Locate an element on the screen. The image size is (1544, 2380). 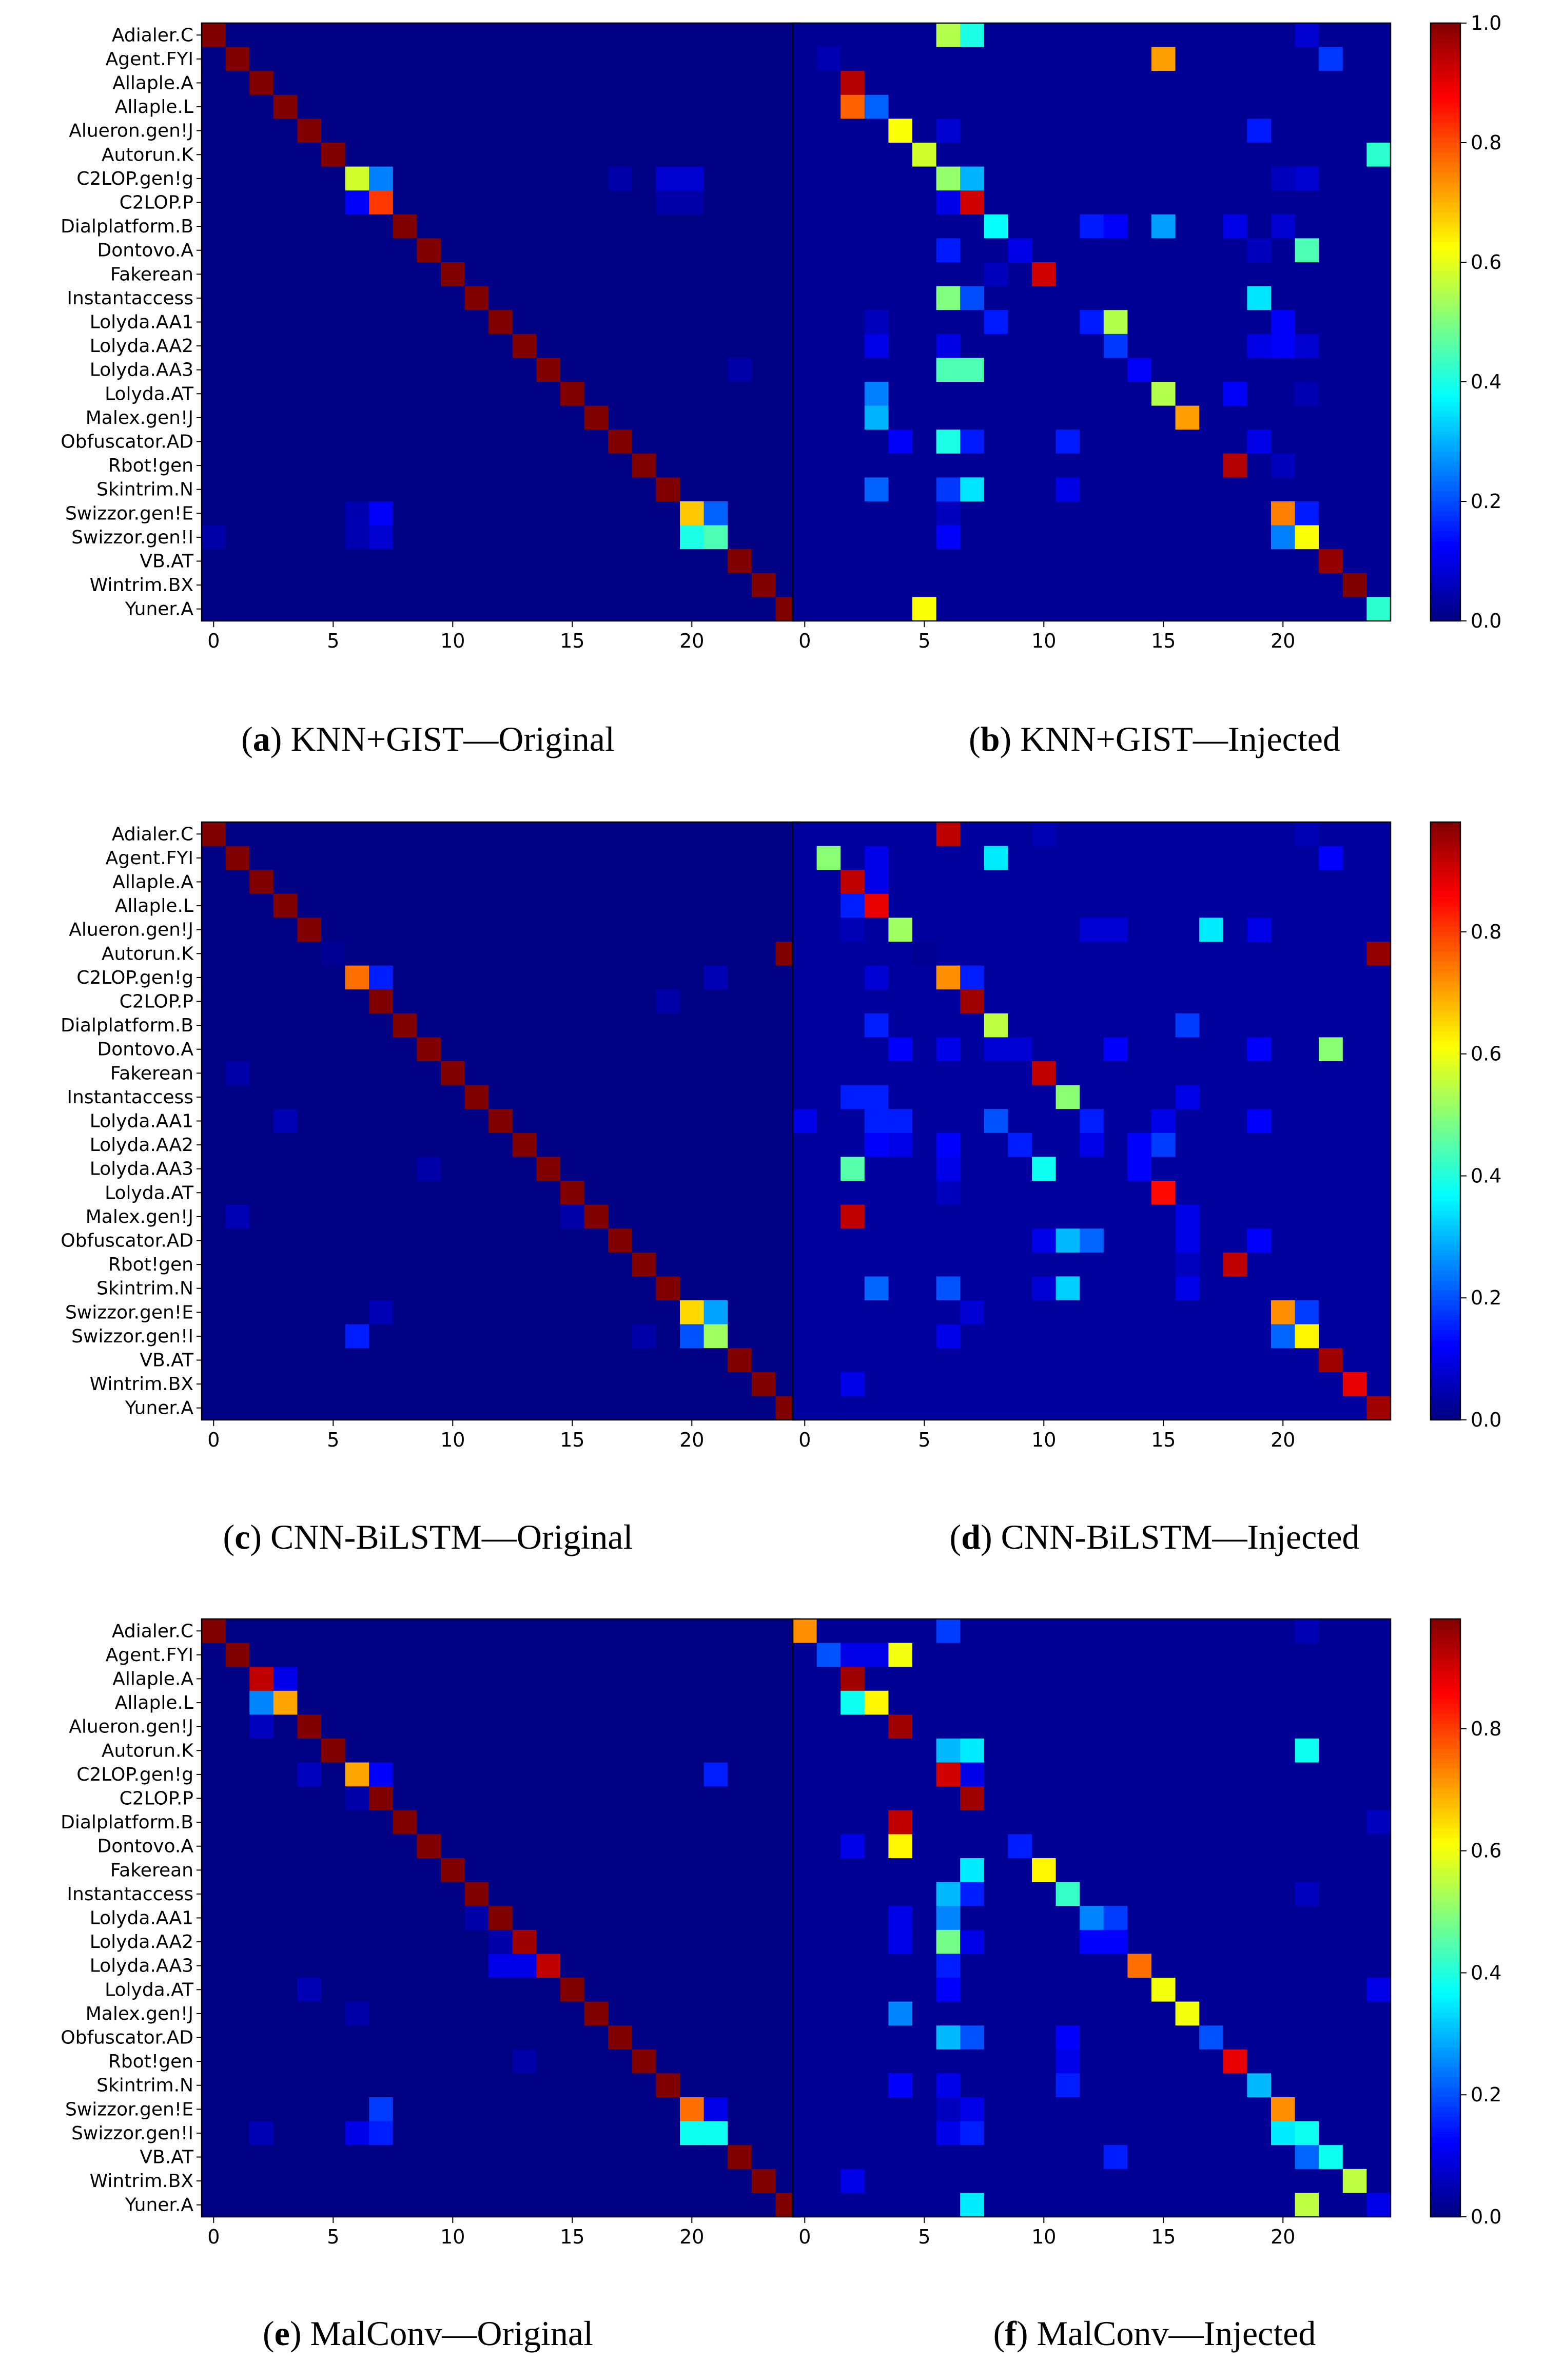
heatmap-e-row-label: Lolyda.AA1 is located at coordinates (142, 1918).